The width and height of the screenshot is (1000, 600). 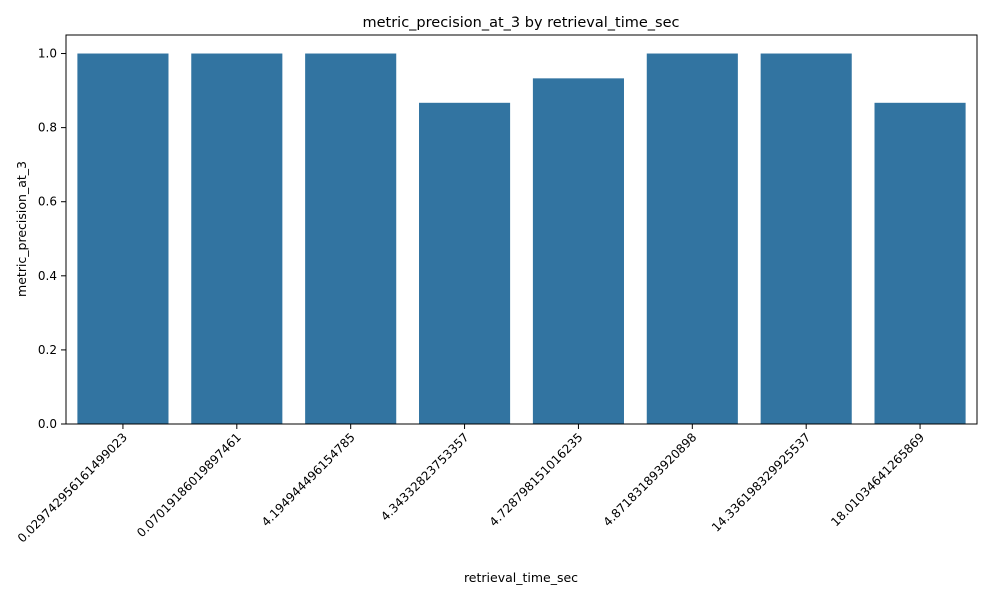 I want to click on x-tick-label: 0.07019186019897461, so click(x=189, y=485).